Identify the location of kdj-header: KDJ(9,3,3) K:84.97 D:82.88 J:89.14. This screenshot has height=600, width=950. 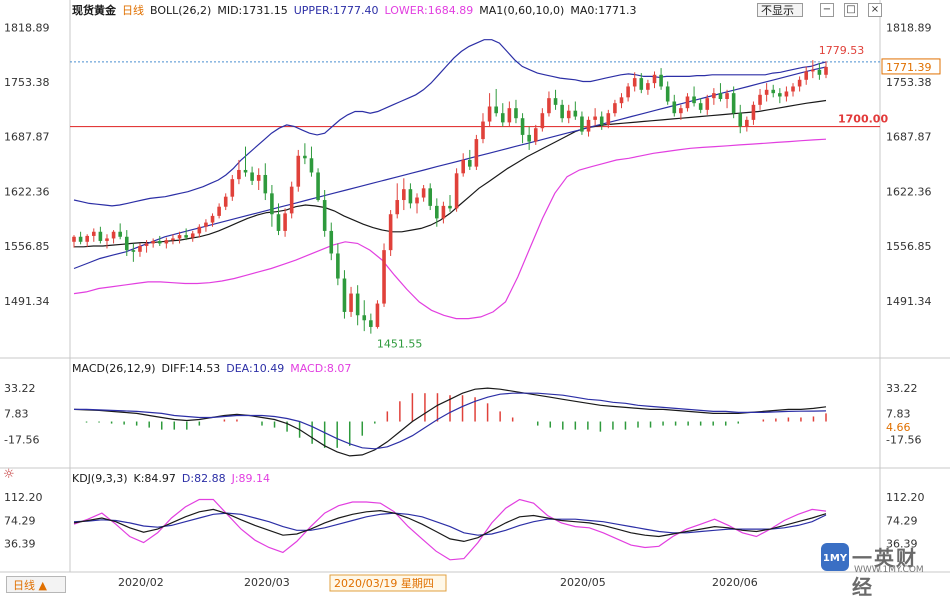
(174, 478).